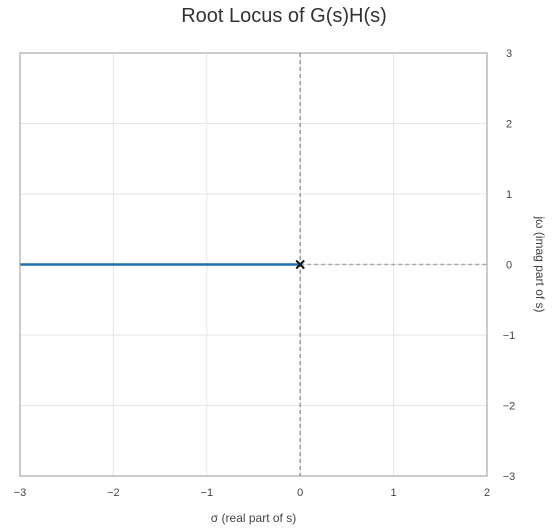  What do you see at coordinates (509, 336) in the screenshot?
I see `y-tick-label: −1` at bounding box center [509, 336].